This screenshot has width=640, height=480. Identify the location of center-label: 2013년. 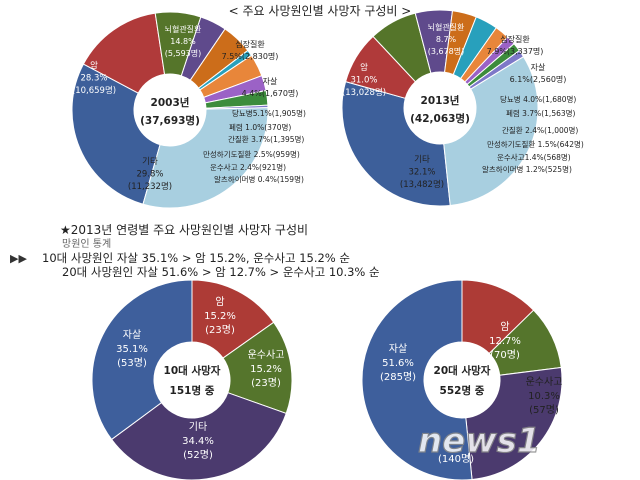
(440, 100).